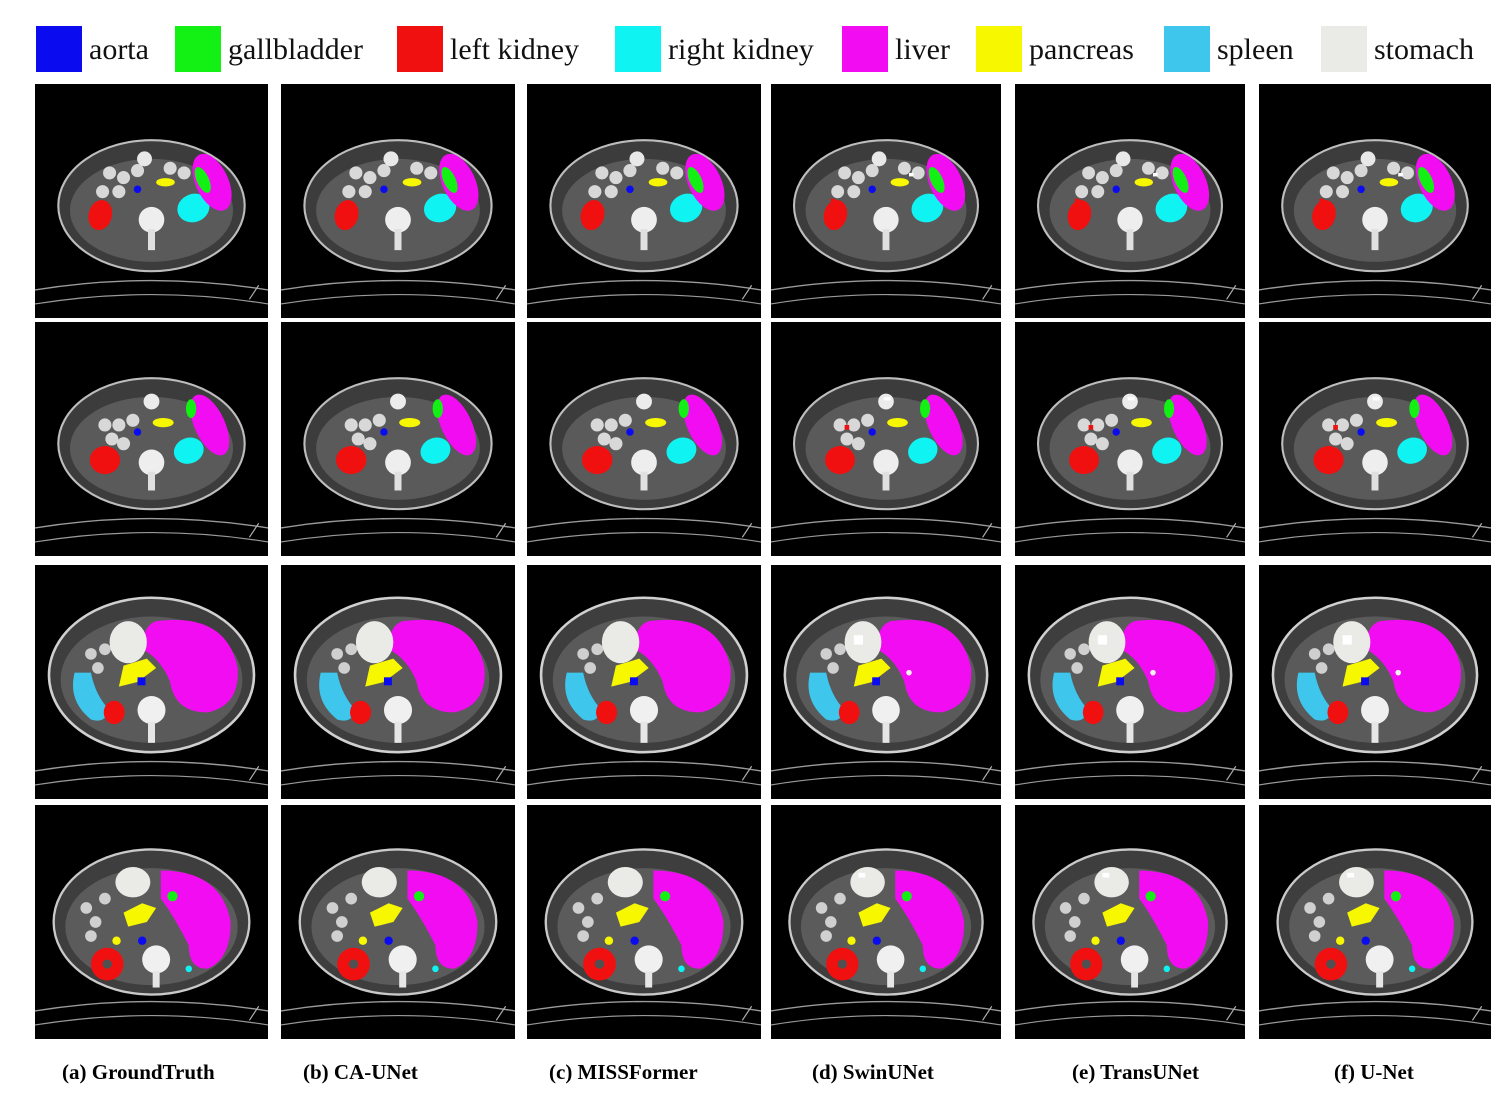 The image size is (1506, 1105). I want to click on legend-swatch-left-kidney, so click(420, 49).